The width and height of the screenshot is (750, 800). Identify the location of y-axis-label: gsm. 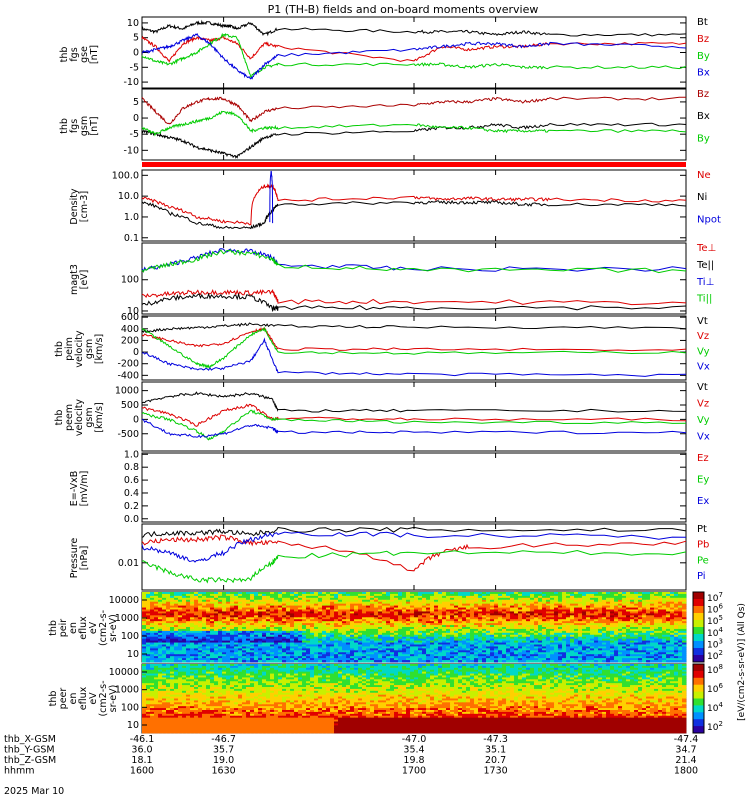
(84, 126).